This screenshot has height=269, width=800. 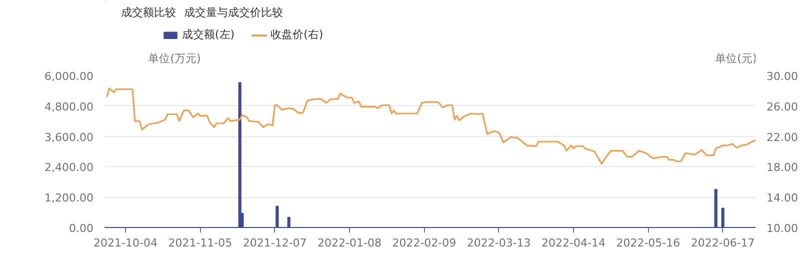 I want to click on y-axis-title: 单位(万元), so click(x=174, y=58).